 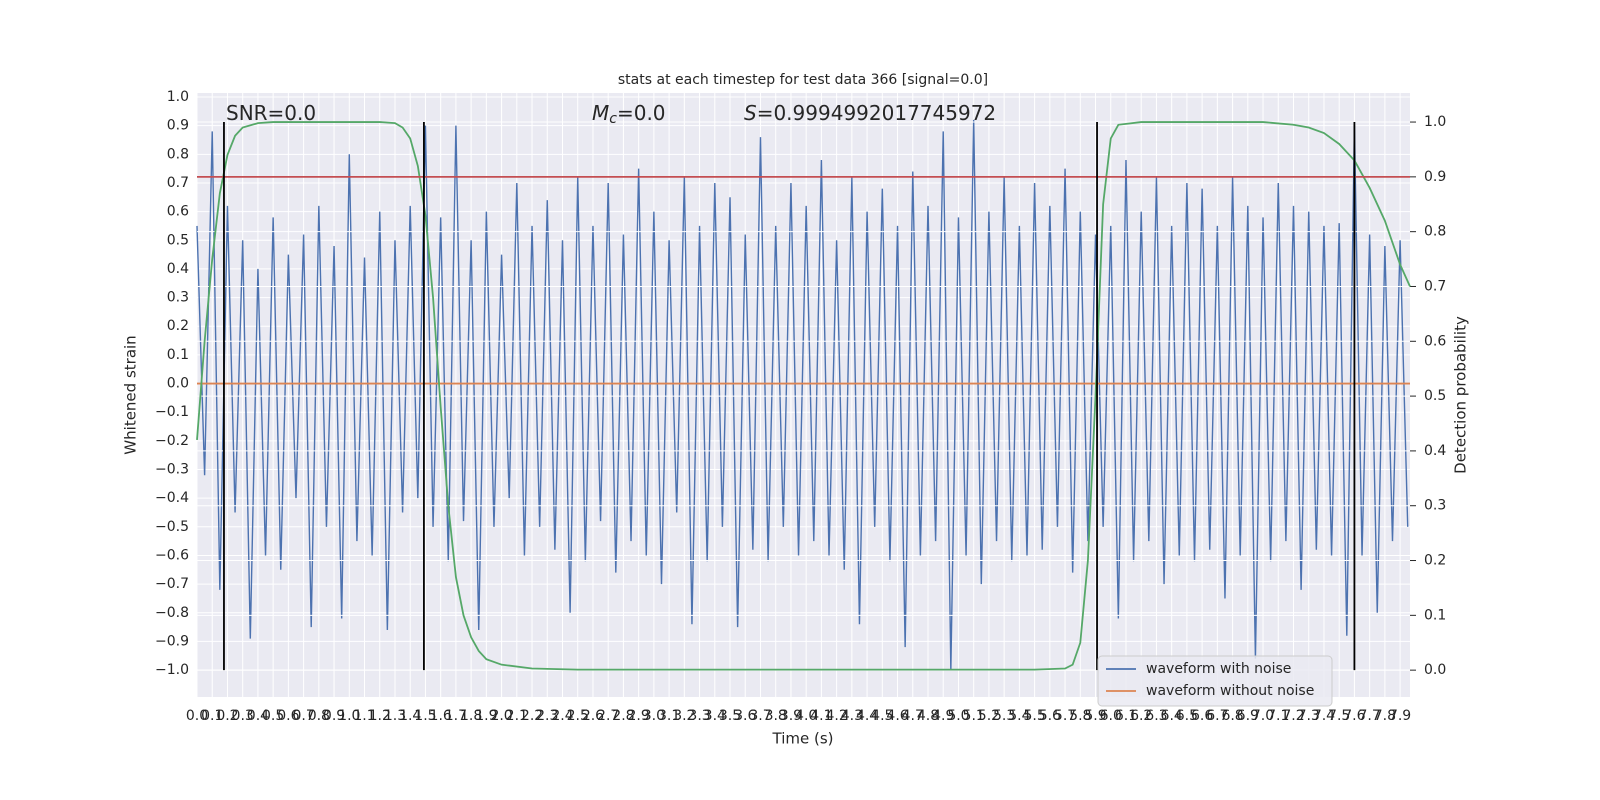 I want to click on x-tick-label: 3.8, so click(x=776, y=716).